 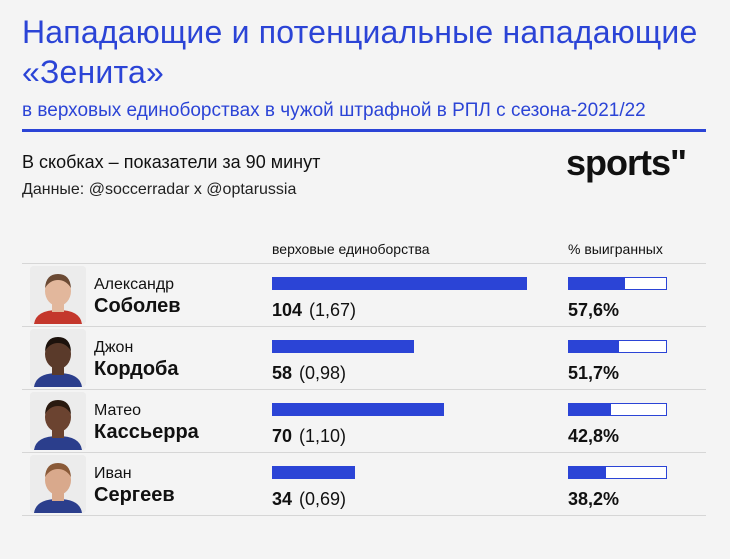 I want to click on sports-logo: sports", so click(x=626, y=162).